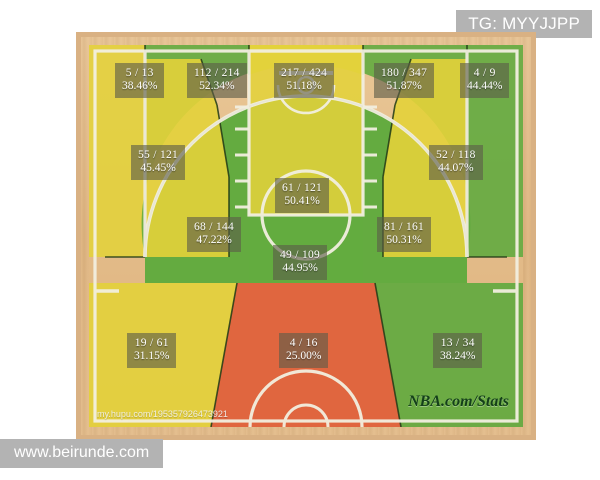  What do you see at coordinates (484, 73) in the screenshot?
I see `zone-made-attempted: 4 / 9` at bounding box center [484, 73].